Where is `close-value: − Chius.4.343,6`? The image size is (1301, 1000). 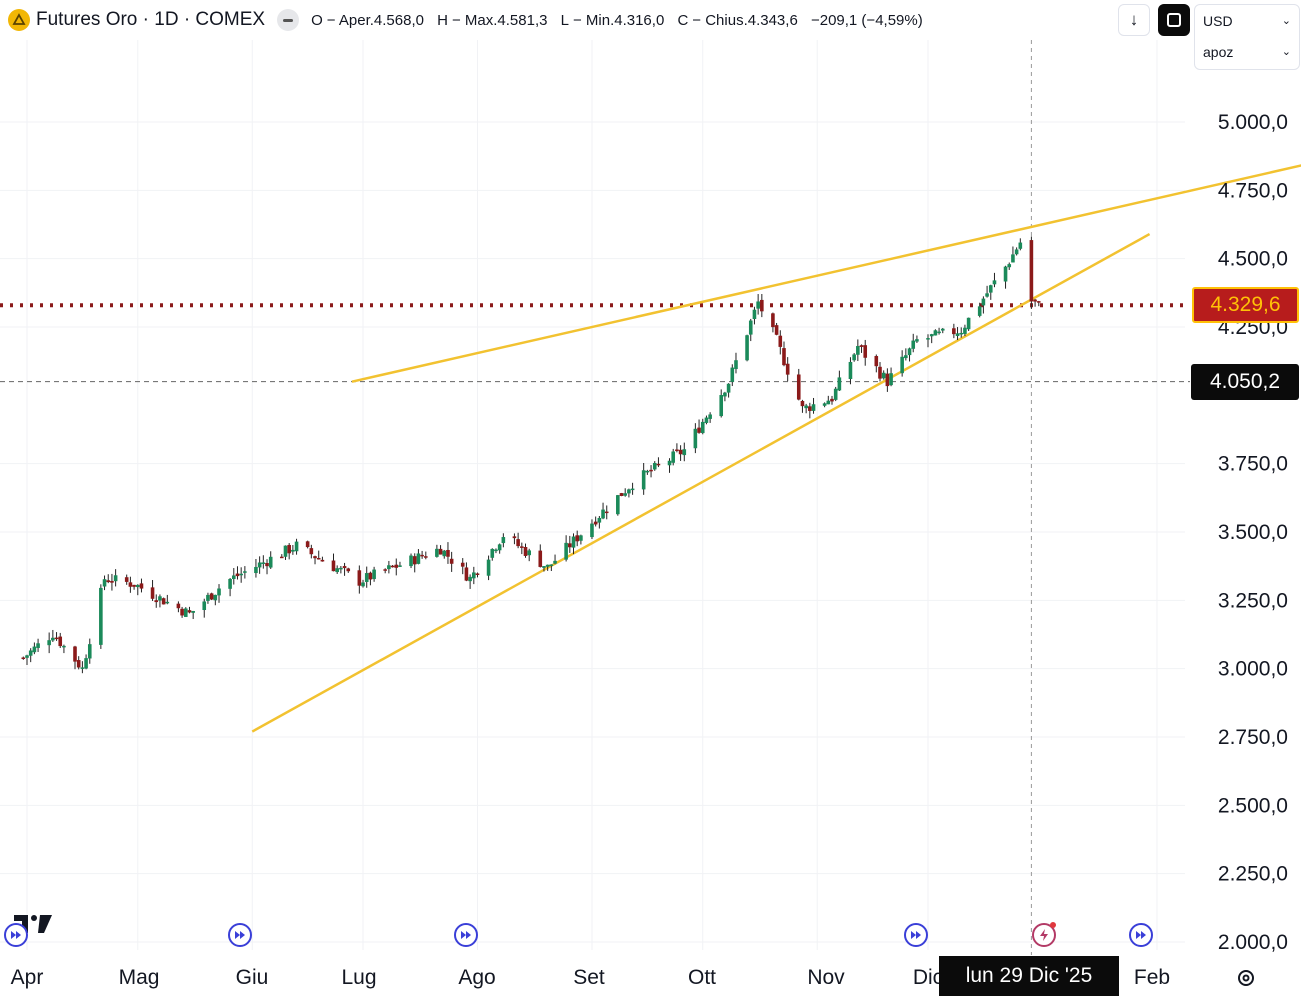 close-value: − Chius.4.343,6 is located at coordinates (745, 20).